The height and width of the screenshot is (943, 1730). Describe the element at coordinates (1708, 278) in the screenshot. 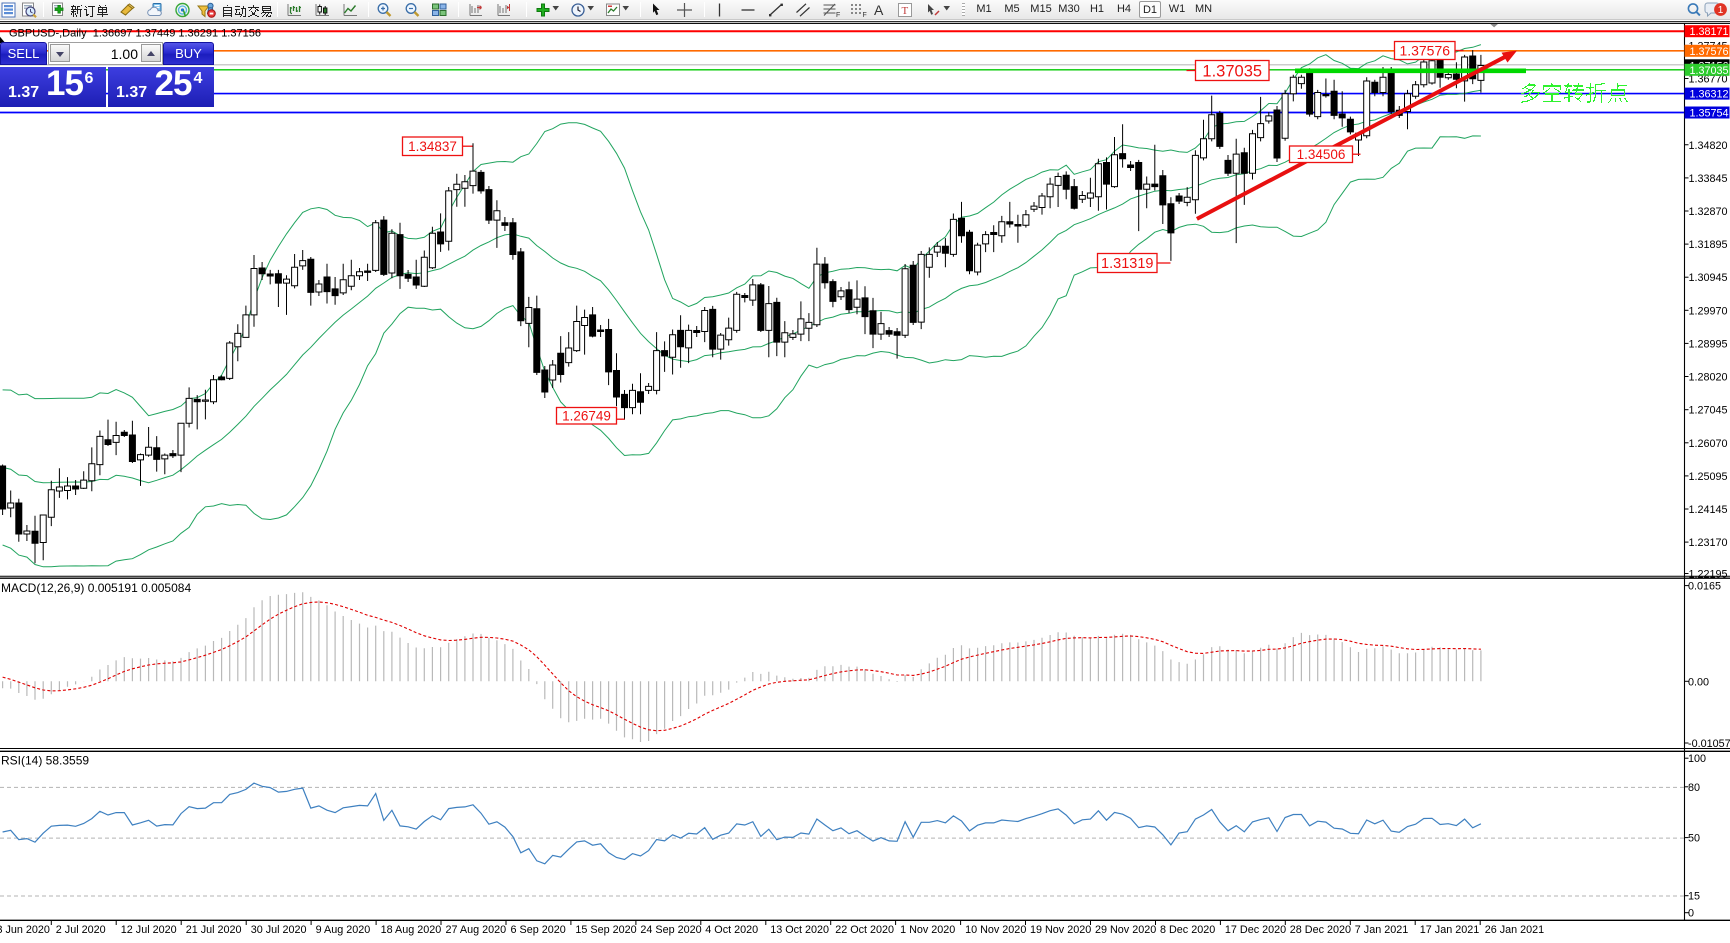

I see `svg-text: 1.30945` at that location.